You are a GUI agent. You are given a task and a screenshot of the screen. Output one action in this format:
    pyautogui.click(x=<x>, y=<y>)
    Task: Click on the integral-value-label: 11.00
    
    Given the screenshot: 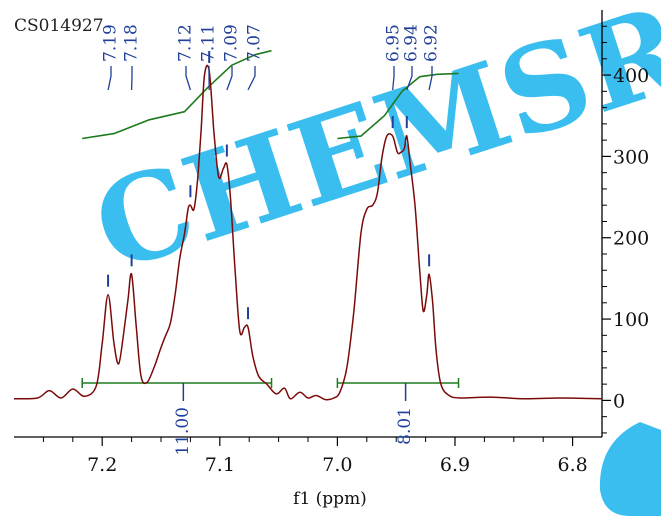 What is the action you would take?
    pyautogui.click(x=183, y=431)
    